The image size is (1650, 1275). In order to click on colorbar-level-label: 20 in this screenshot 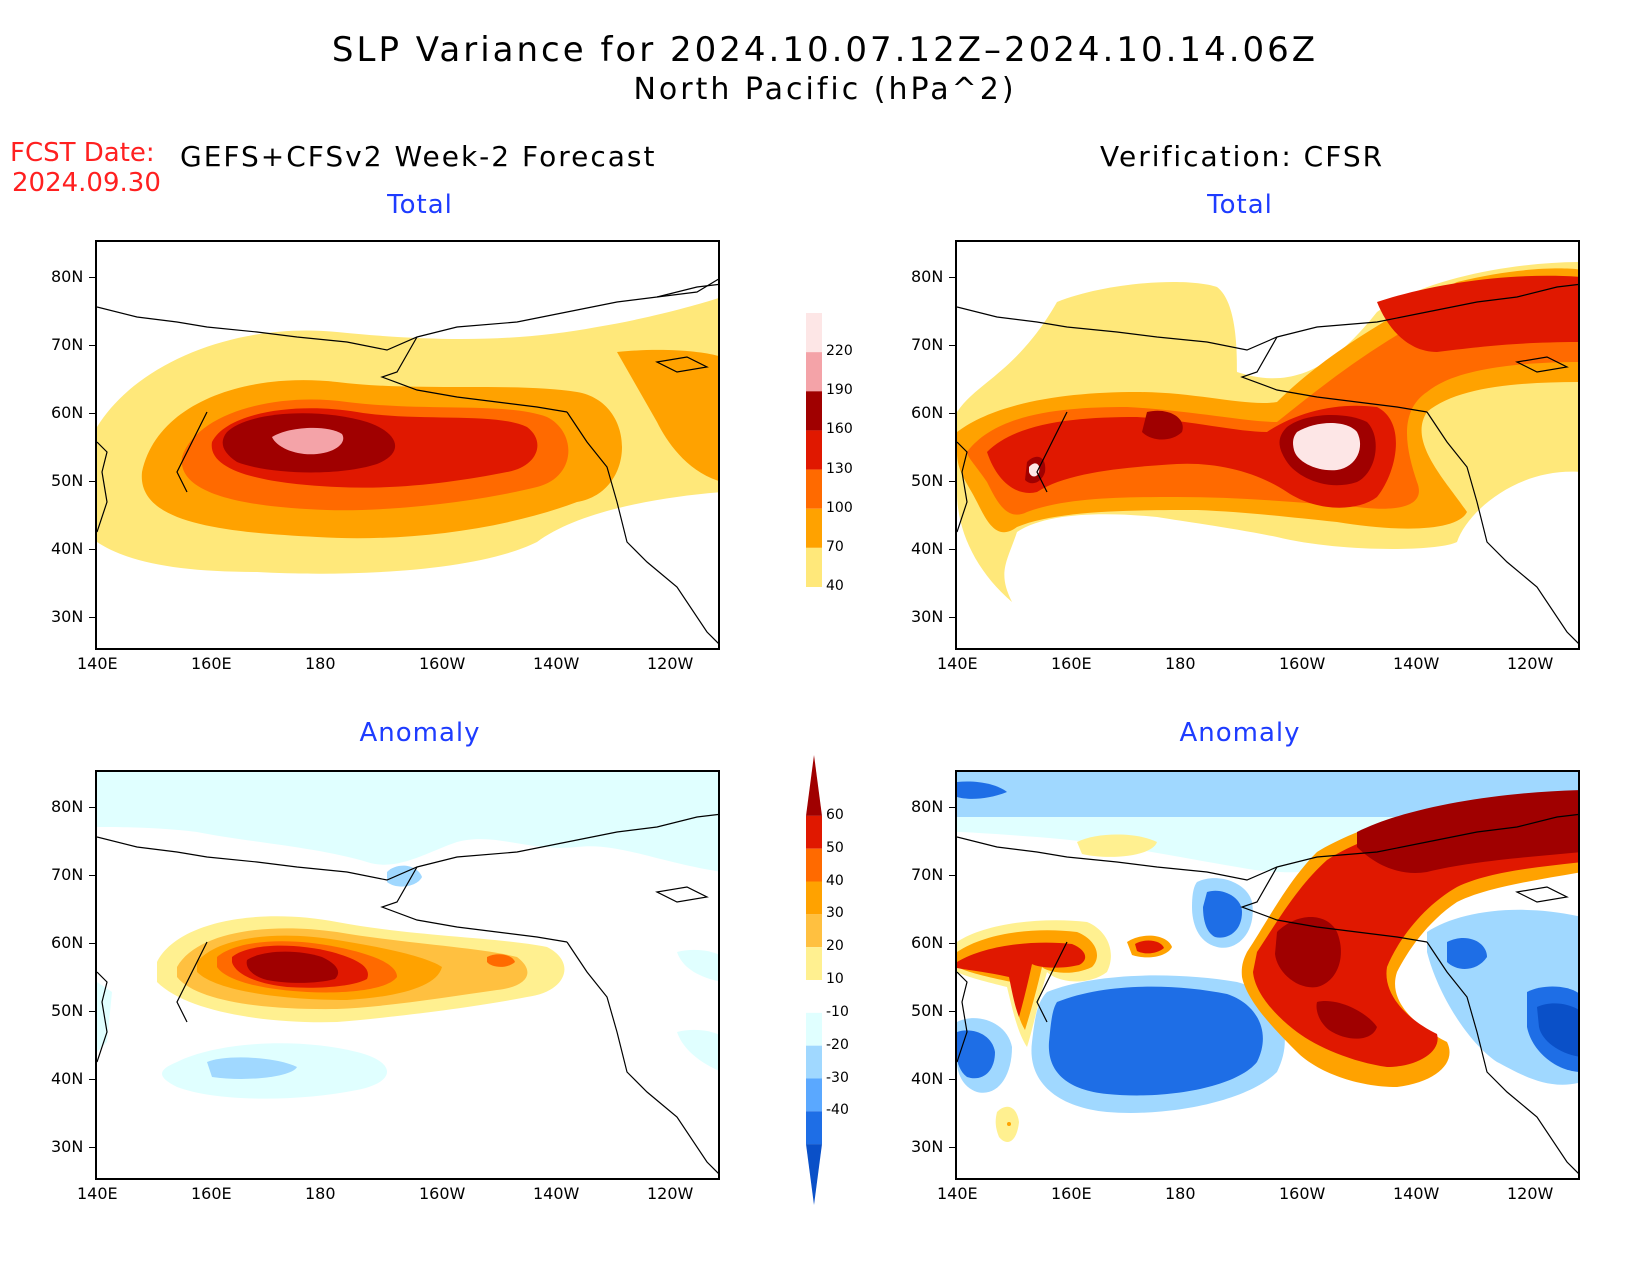, I will do `click(835, 946)`.